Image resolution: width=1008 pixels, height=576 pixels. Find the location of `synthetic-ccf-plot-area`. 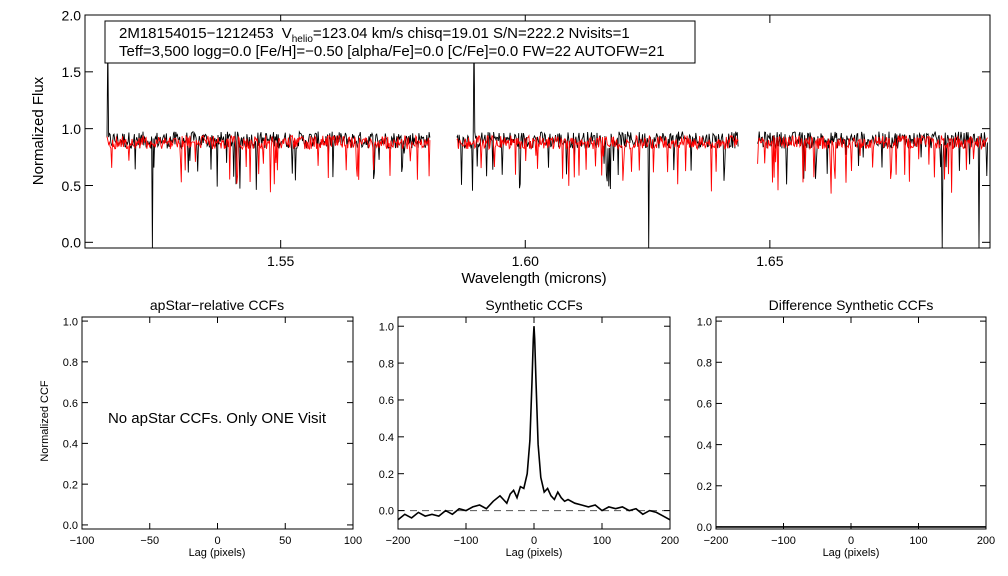

synthetic-ccf-plot-area is located at coordinates (534, 423).